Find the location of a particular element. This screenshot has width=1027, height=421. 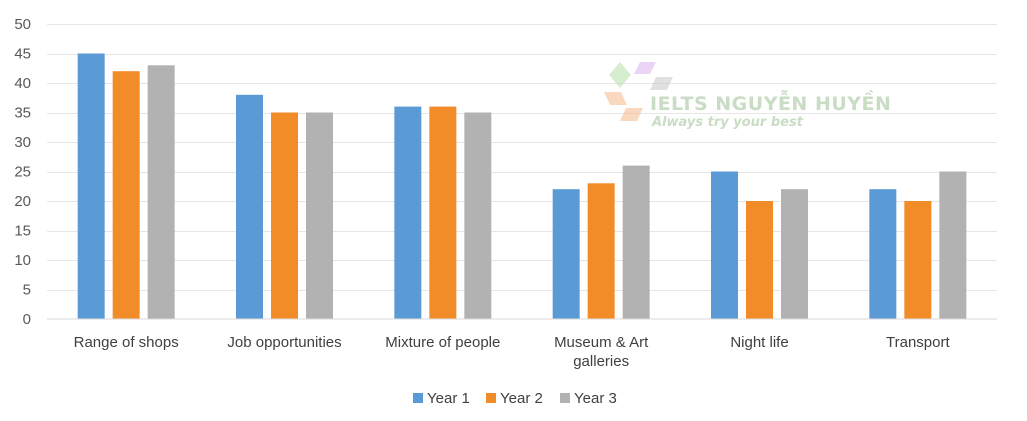

legend-label: Year 3 is located at coordinates (595, 398).